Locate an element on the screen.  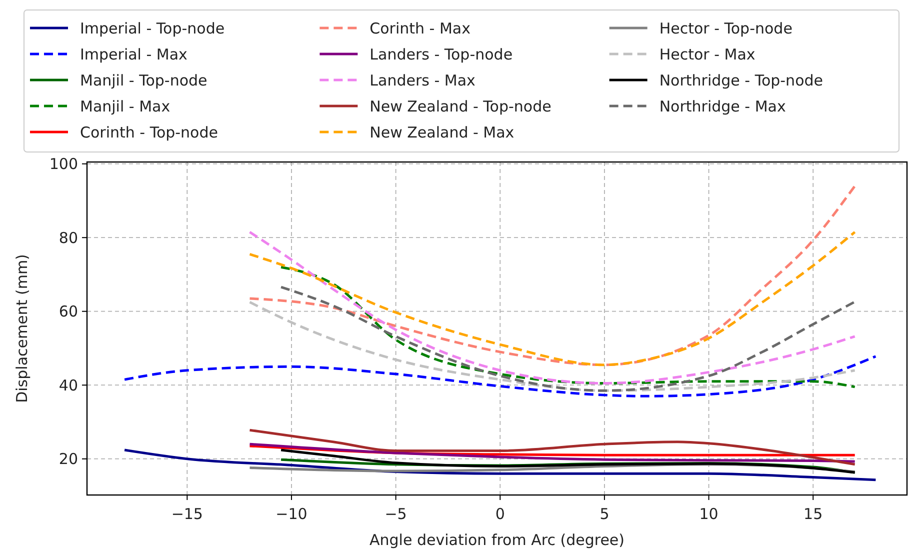
legend-label: Corinth - Max is located at coordinates (420, 28).